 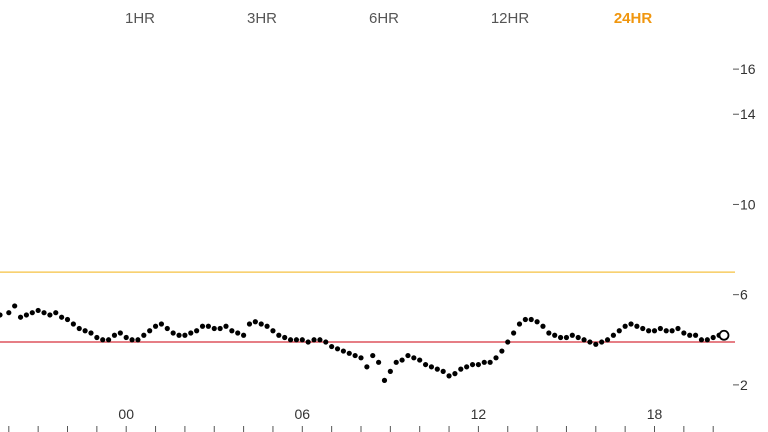 What do you see at coordinates (510, 18) in the screenshot?
I see `tab-12hr: 12HR` at bounding box center [510, 18].